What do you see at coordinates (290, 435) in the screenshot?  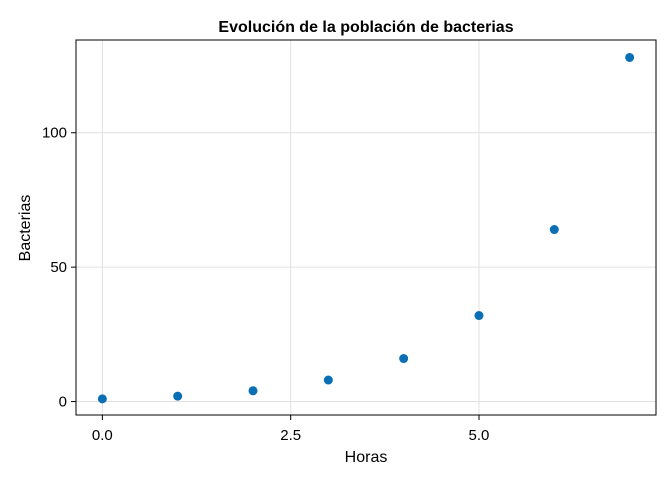 I see `x-tick-label: 2.5` at bounding box center [290, 435].